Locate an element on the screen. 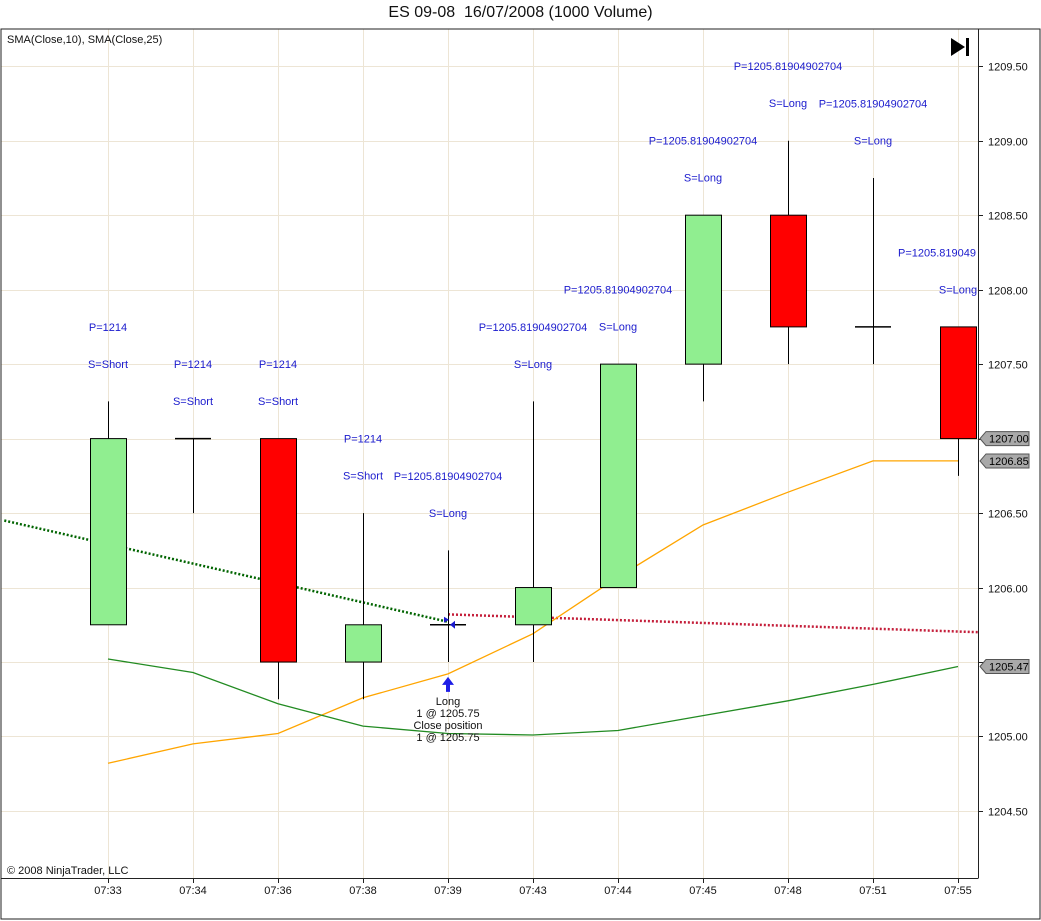  x-tick-label: 07:48 is located at coordinates (788, 891).